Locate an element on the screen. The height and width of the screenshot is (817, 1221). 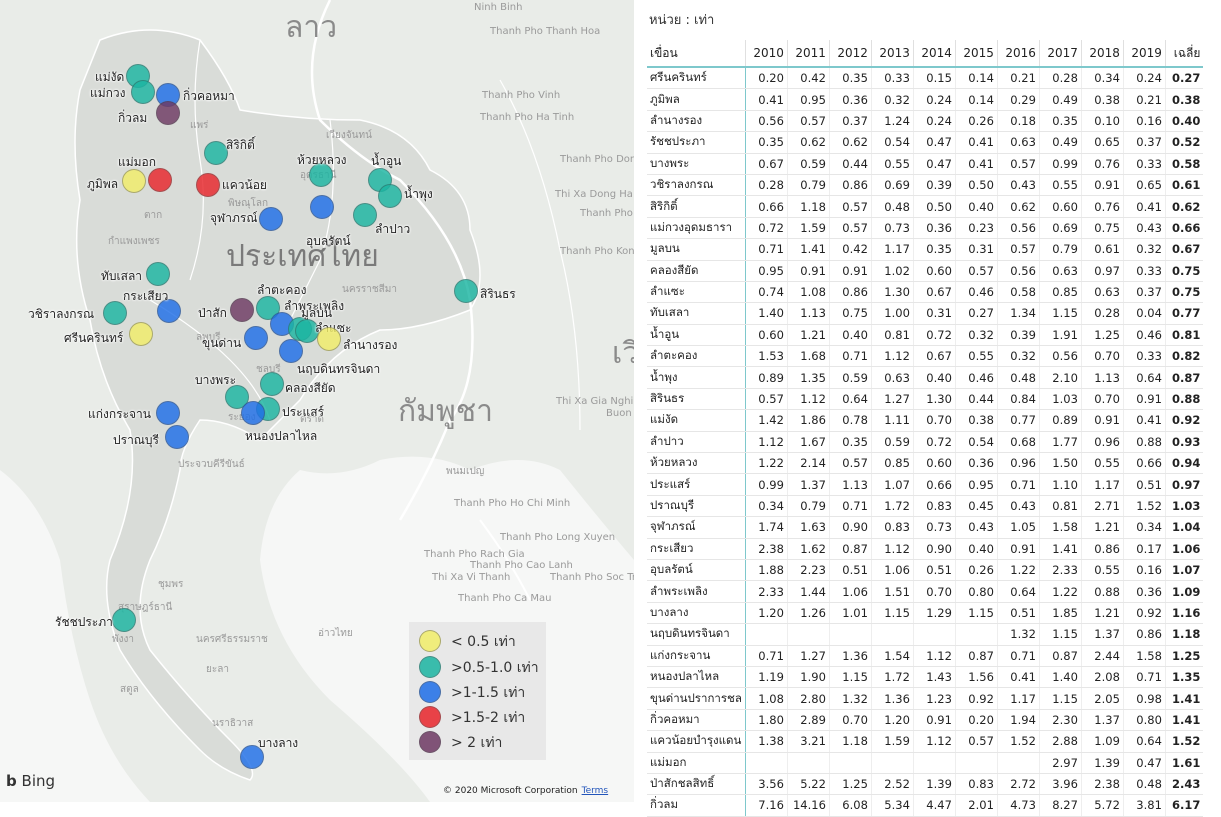
column-header-year: 2012 is located at coordinates (850, 54).